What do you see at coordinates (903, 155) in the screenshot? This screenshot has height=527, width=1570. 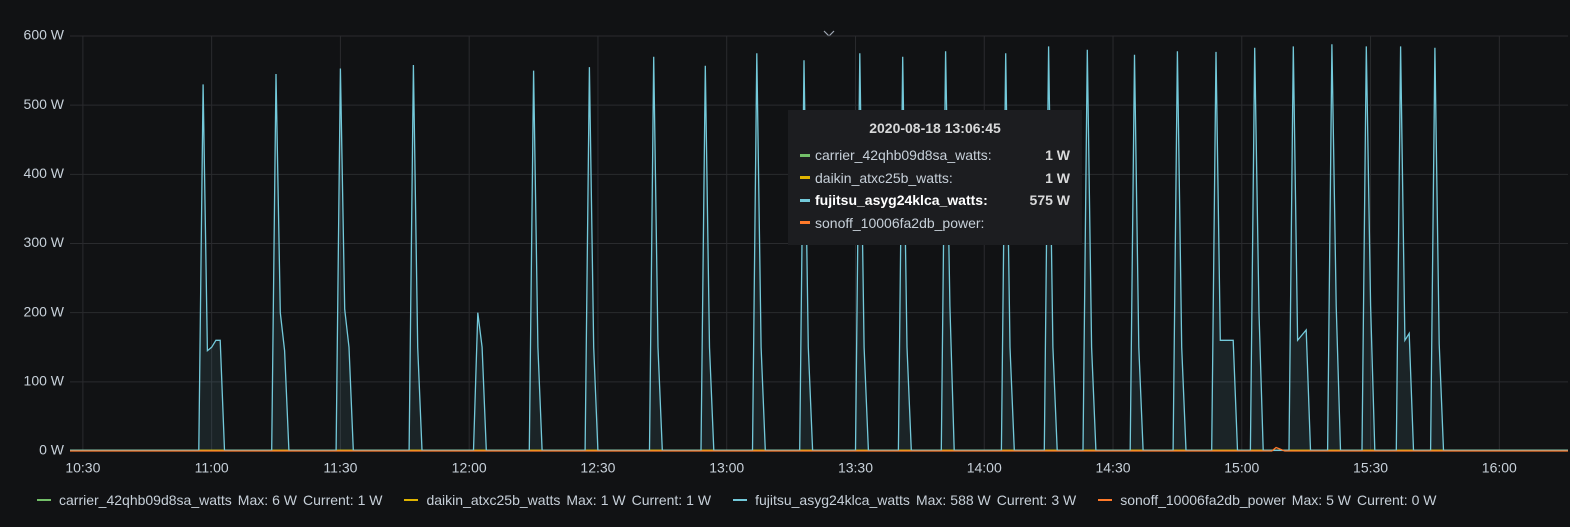 I see `tooltip-series-name: carrier_42qhb09d8sa_watts:` at bounding box center [903, 155].